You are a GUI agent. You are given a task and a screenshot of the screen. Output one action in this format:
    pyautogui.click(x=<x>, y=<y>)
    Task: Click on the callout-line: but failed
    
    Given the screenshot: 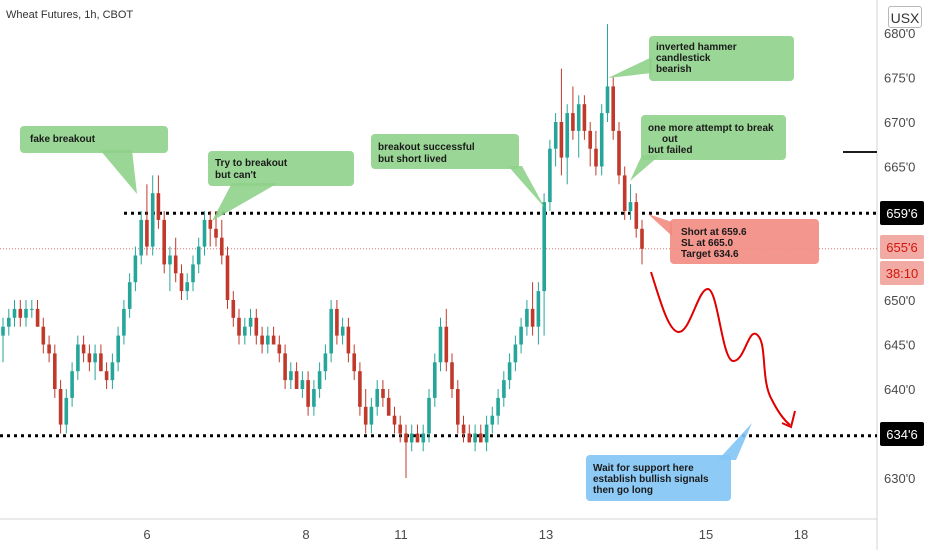 What is the action you would take?
    pyautogui.click(x=670, y=150)
    